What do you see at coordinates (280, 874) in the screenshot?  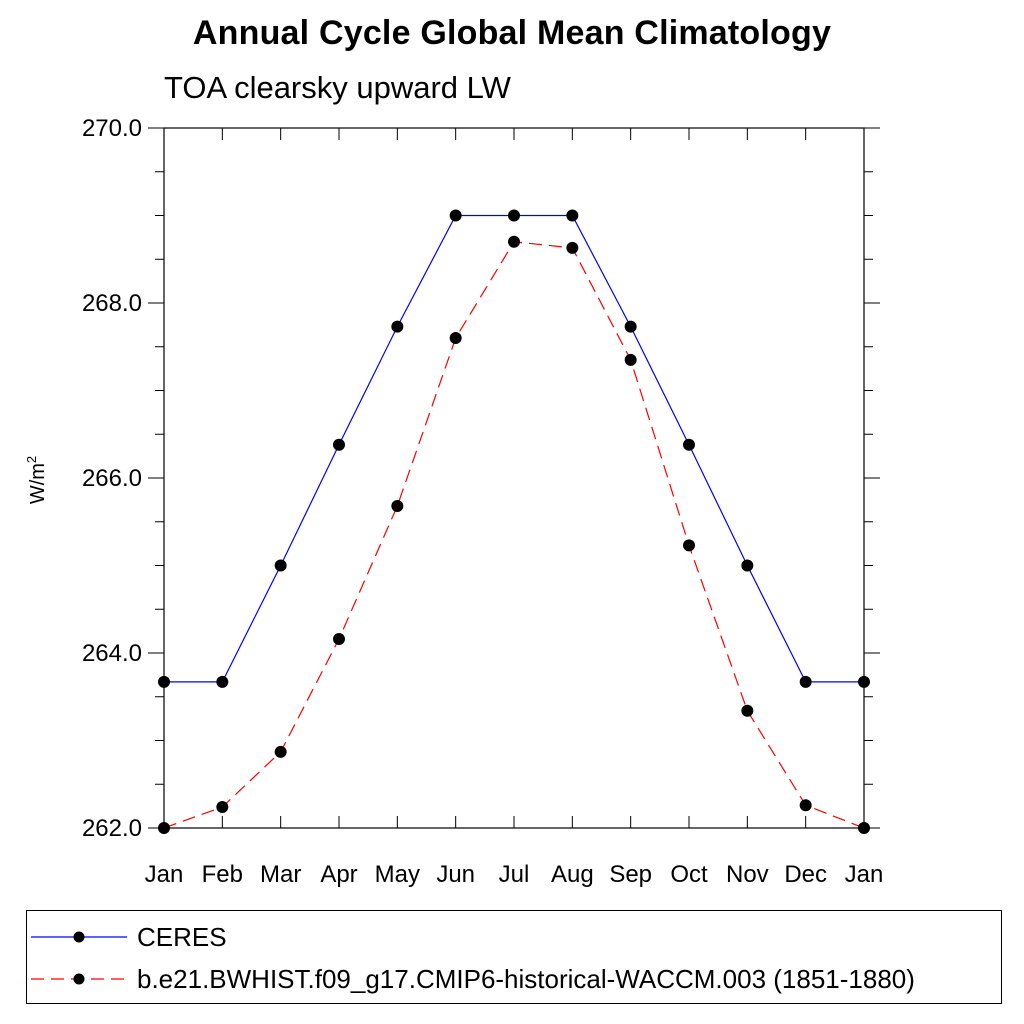 I see `x-tick-label: Mar` at bounding box center [280, 874].